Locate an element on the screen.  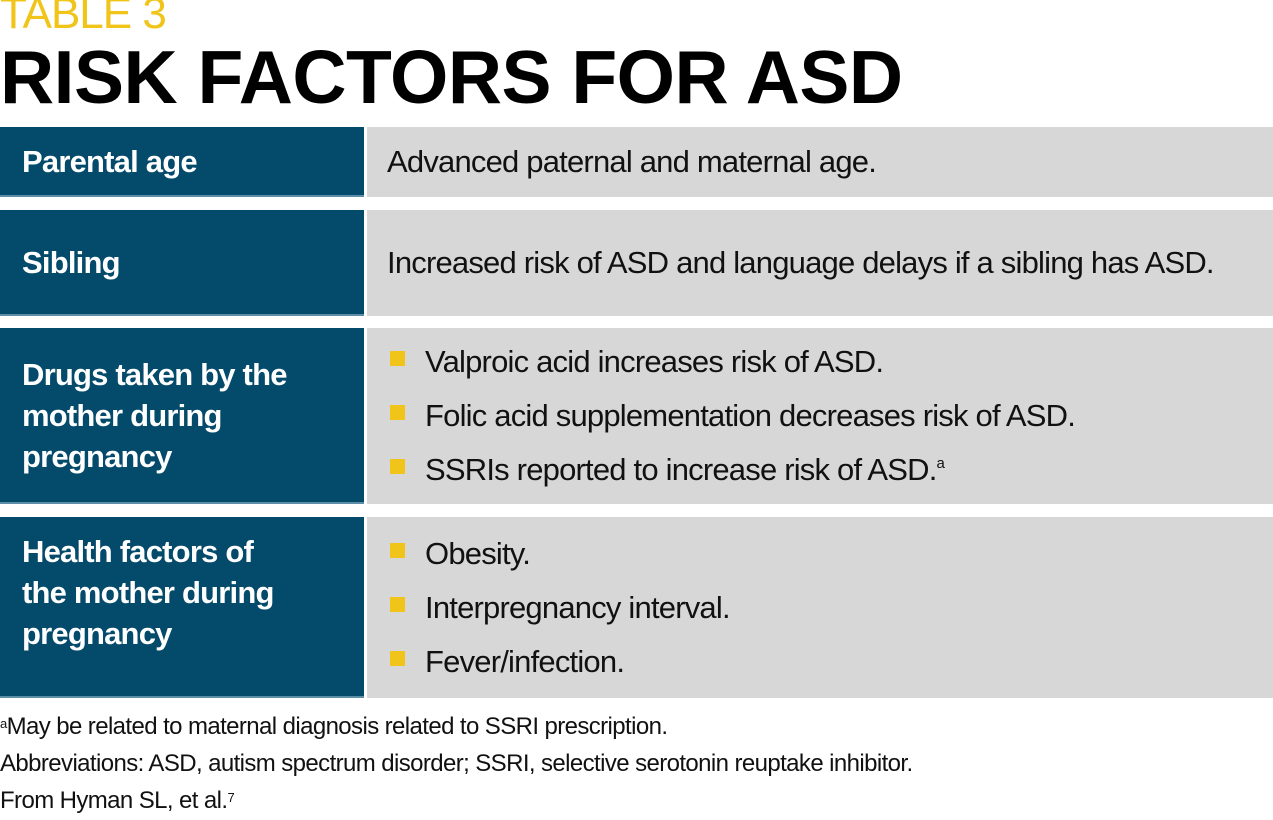
bullet-text: SSRIs reported to increase risk of ASD. is located at coordinates (681, 469).